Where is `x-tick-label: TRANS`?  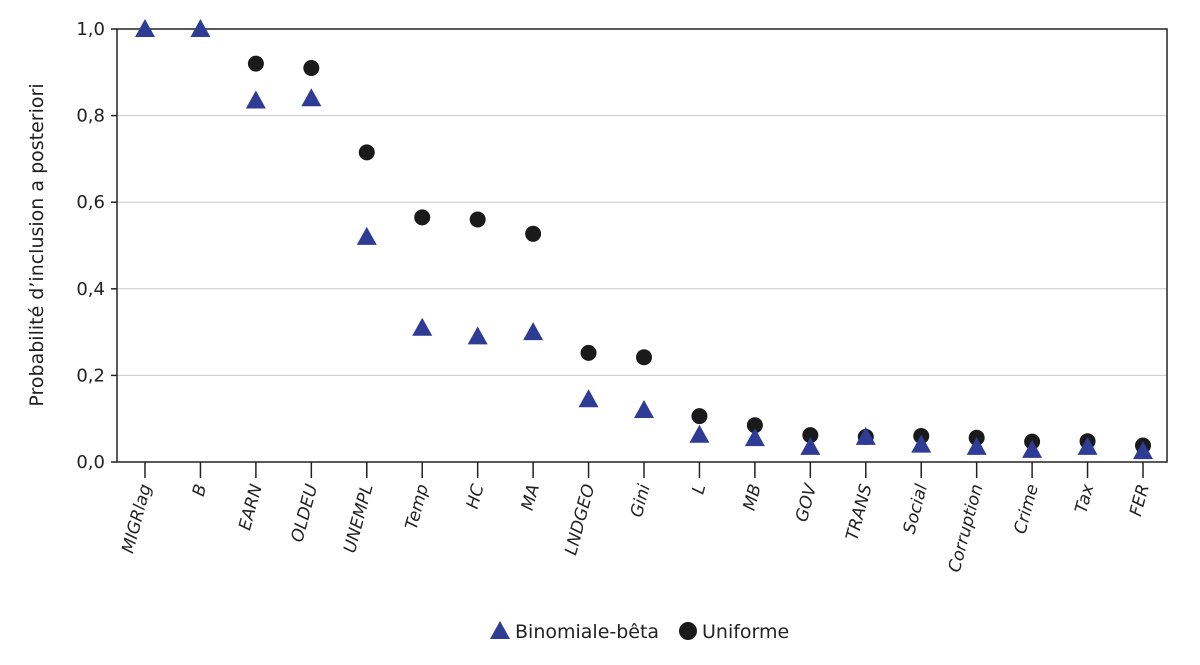
x-tick-label: TRANS is located at coordinates (859, 512).